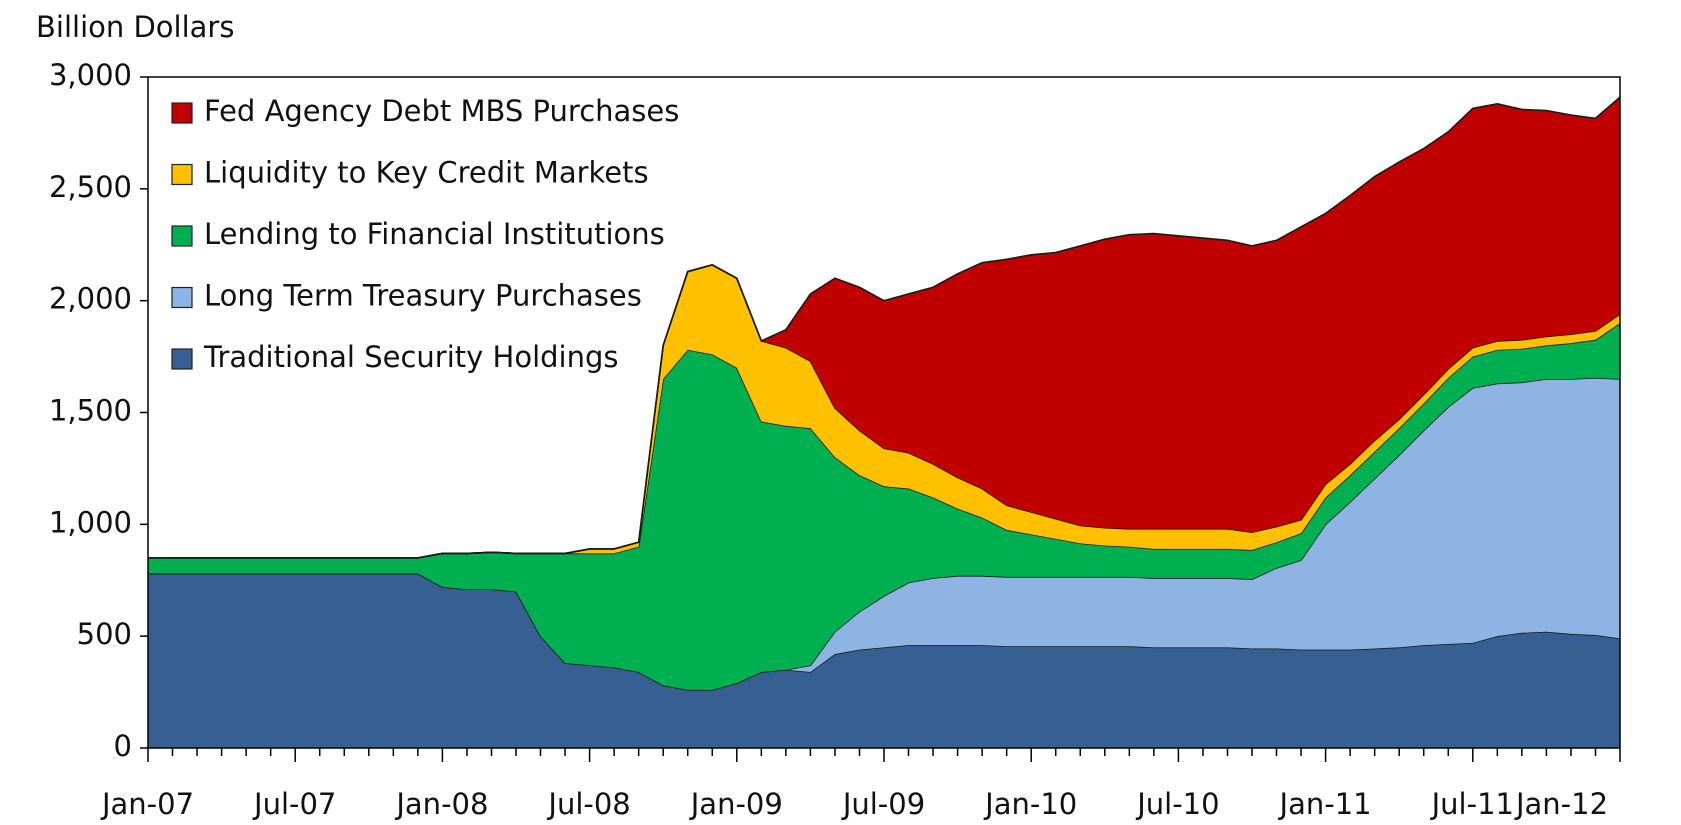 The width and height of the screenshot is (1681, 825). I want to click on x-tick-label: Jul-08, so click(588, 804).